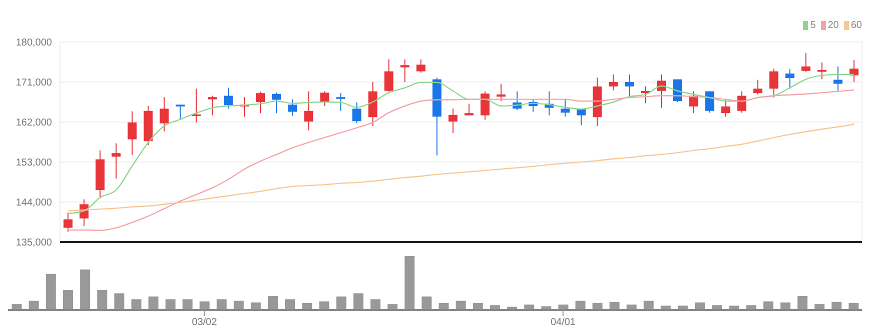 The width and height of the screenshot is (896, 335). I want to click on x-tick-label: 04/01, so click(563, 322).